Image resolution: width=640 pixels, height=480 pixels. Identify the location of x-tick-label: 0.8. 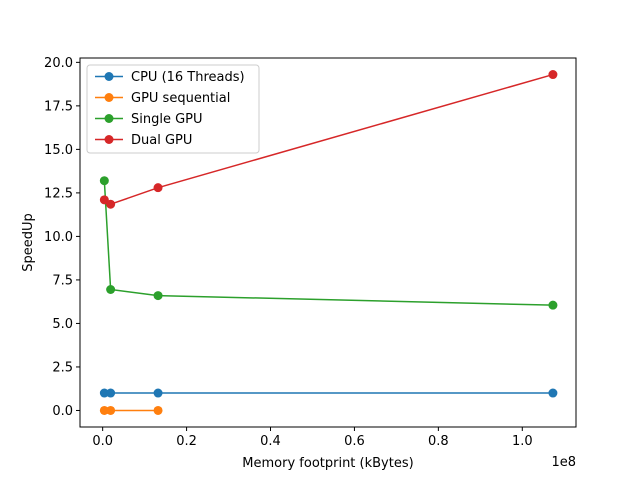
(438, 441).